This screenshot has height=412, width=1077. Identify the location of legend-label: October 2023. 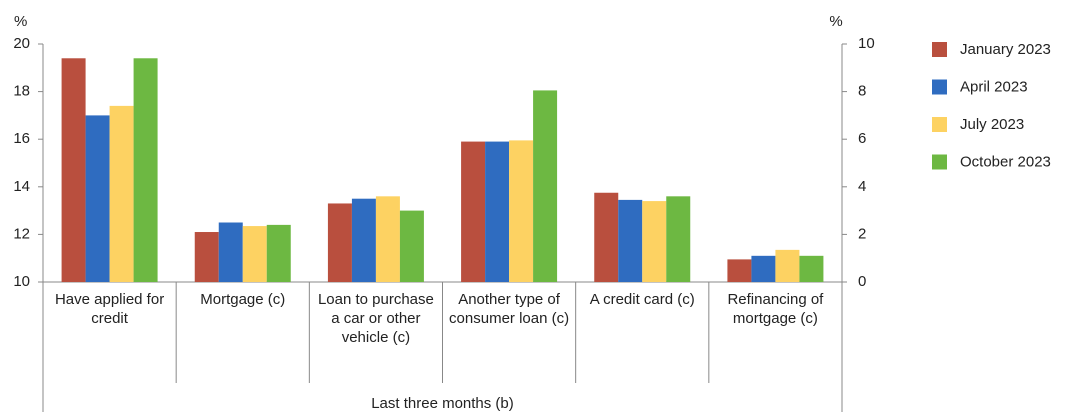
(1005, 161).